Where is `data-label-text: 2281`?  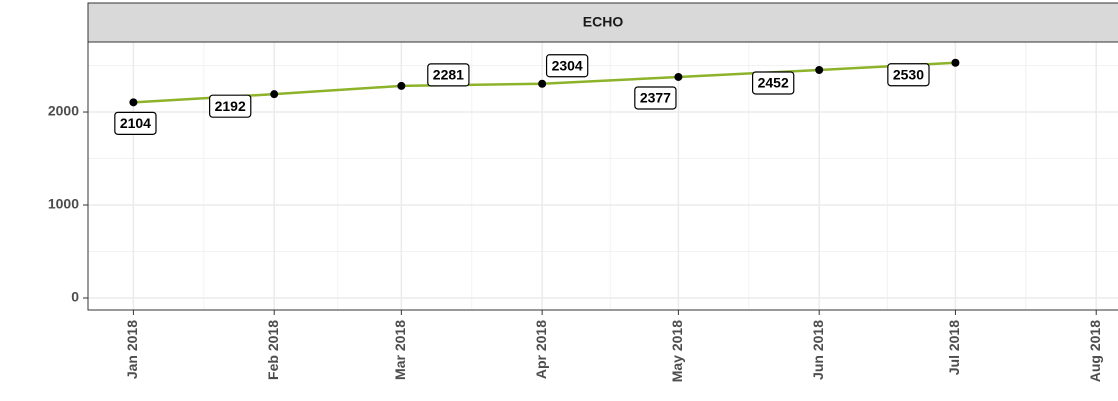 data-label-text: 2281 is located at coordinates (448, 75).